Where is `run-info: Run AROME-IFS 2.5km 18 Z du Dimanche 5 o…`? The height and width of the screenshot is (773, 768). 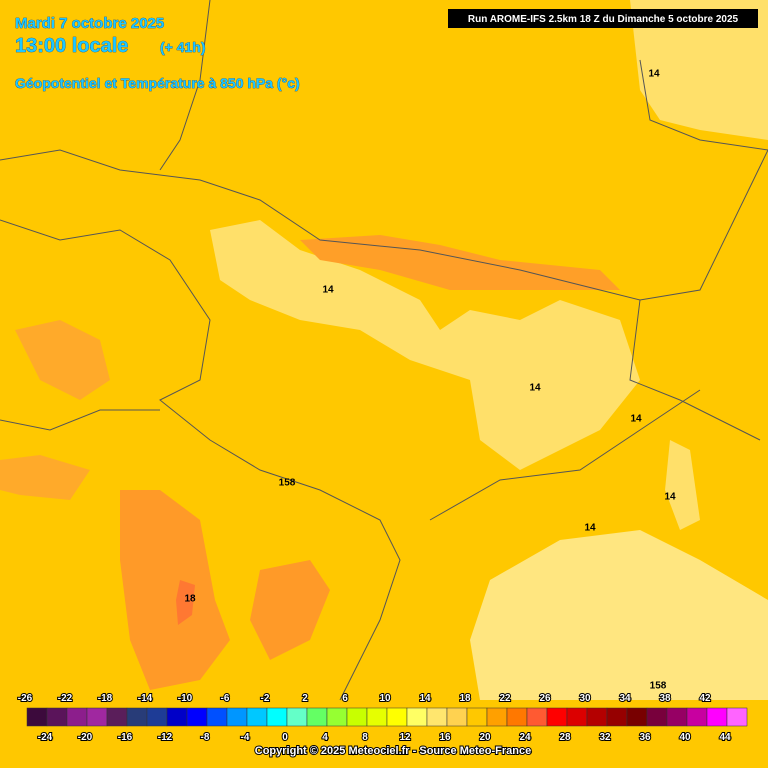
run-info: Run AROME-IFS 2.5km 18 Z du Dimanche 5 o… is located at coordinates (603, 19).